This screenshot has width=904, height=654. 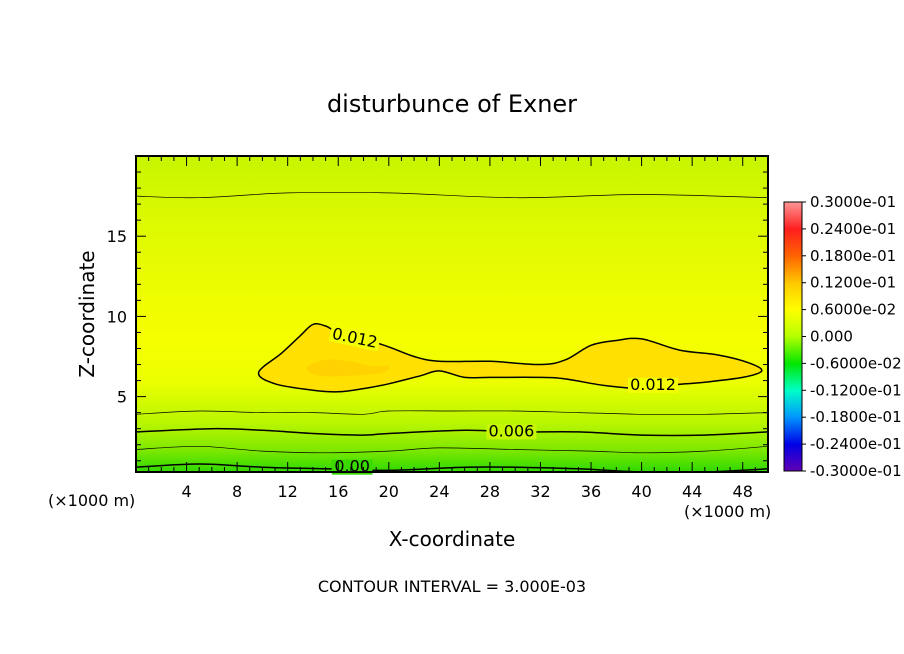 I want to click on contour-label-1: 0.012, so click(x=653, y=384).